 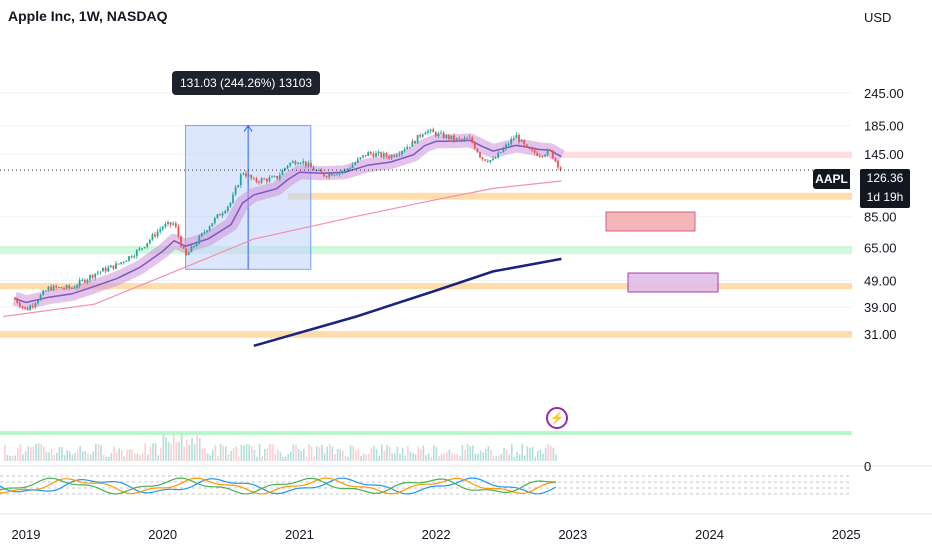 What do you see at coordinates (436, 534) in the screenshot?
I see `x-tick-label: 2022` at bounding box center [436, 534].